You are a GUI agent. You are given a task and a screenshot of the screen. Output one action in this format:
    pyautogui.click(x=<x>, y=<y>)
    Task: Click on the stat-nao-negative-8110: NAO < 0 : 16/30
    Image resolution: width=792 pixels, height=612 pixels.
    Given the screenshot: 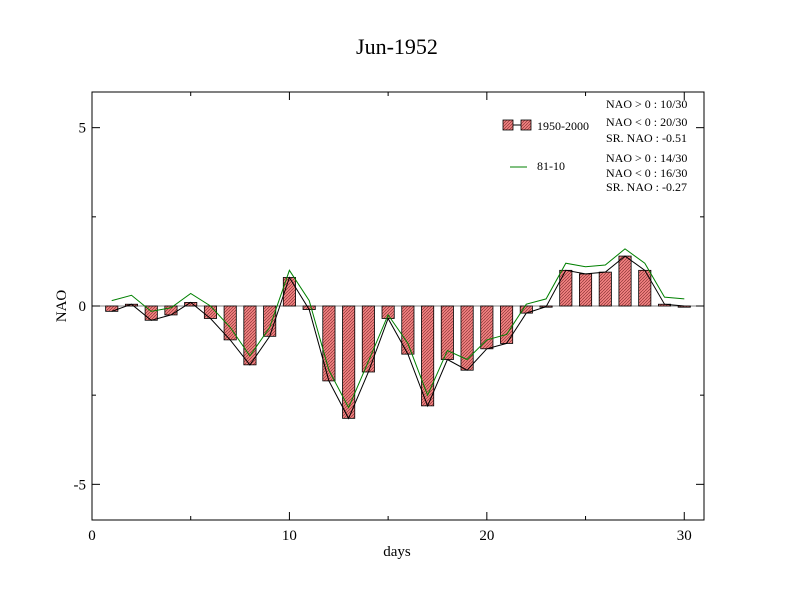 What is the action you would take?
    pyautogui.click(x=646, y=173)
    